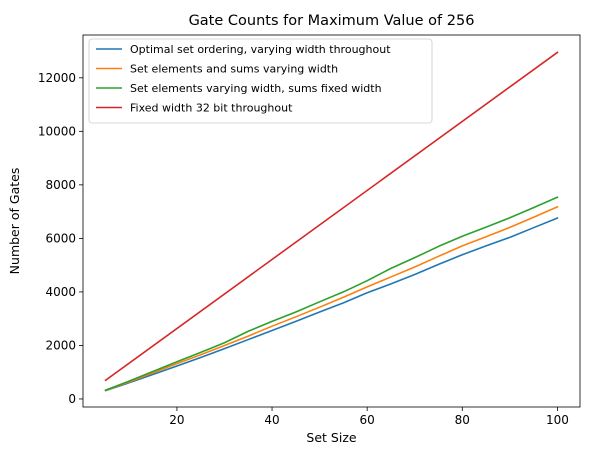  Describe the element at coordinates (60, 345) in the screenshot. I see `y-tick-label: 2000` at that location.